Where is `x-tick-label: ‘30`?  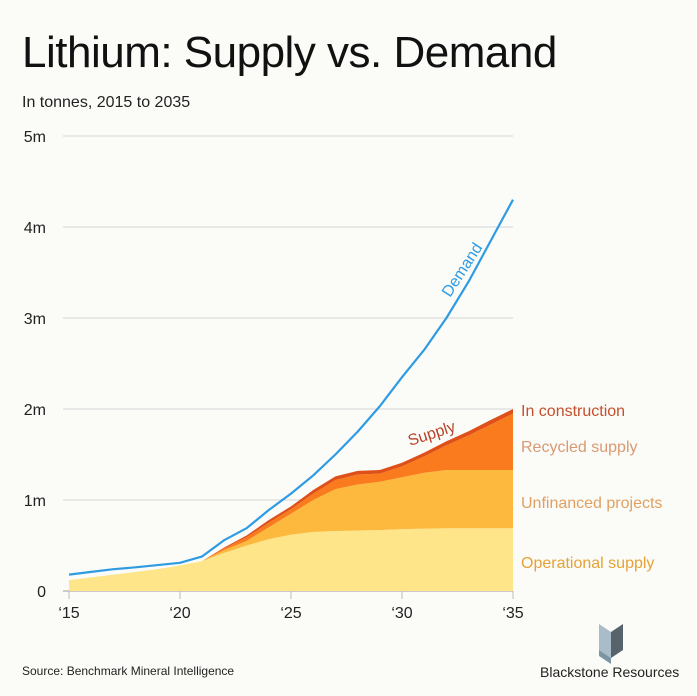
x-tick-label: ‘30 is located at coordinates (401, 613).